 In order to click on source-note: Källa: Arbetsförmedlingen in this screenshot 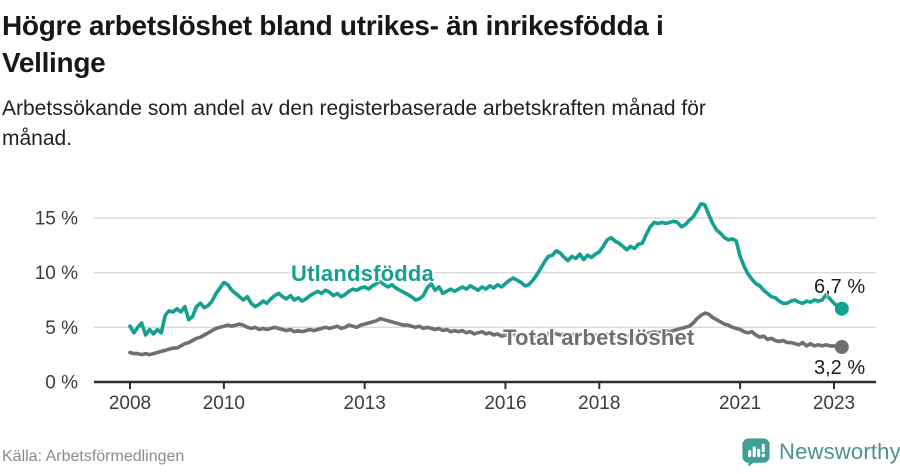, I will do `click(93, 456)`.